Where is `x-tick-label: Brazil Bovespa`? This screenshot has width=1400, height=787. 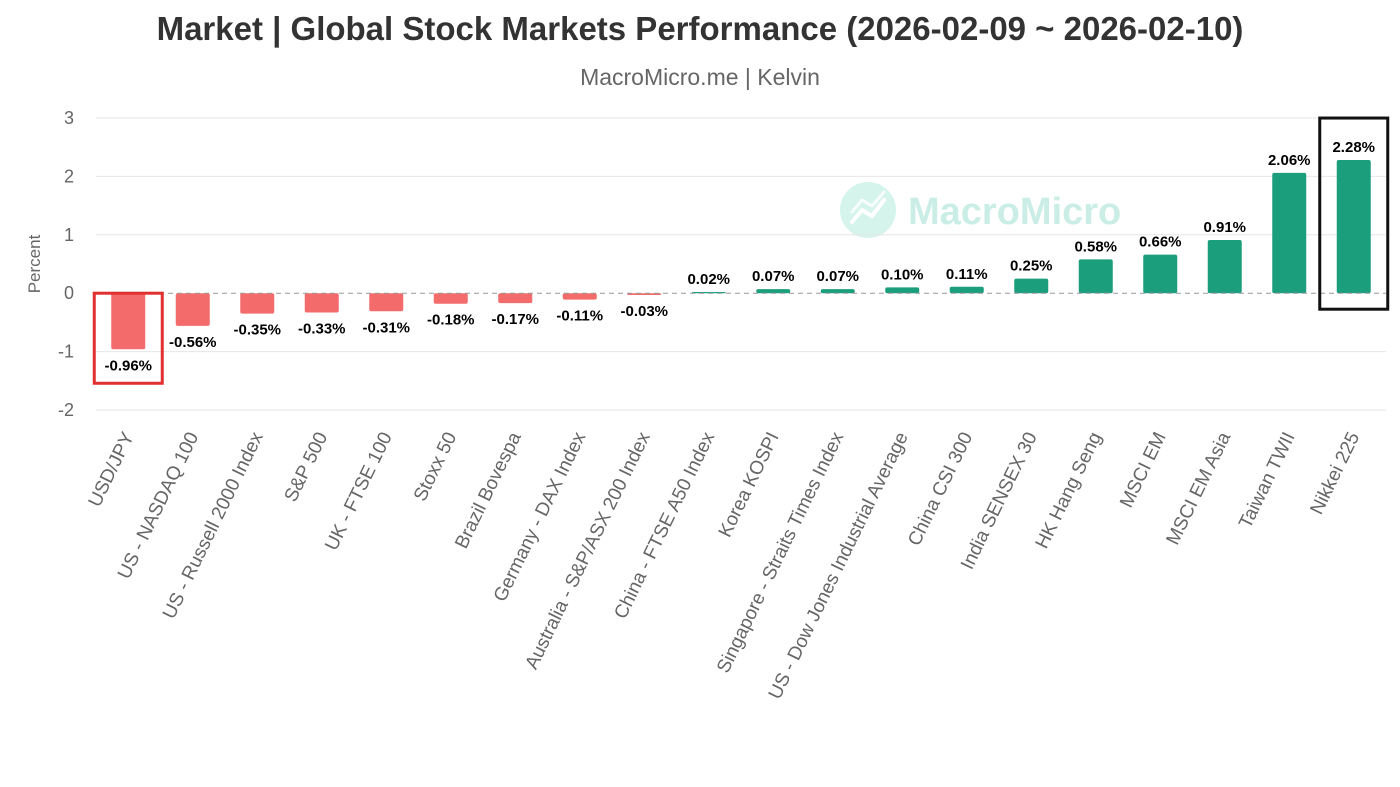 x-tick-label: Brazil Bovespa is located at coordinates (488, 490).